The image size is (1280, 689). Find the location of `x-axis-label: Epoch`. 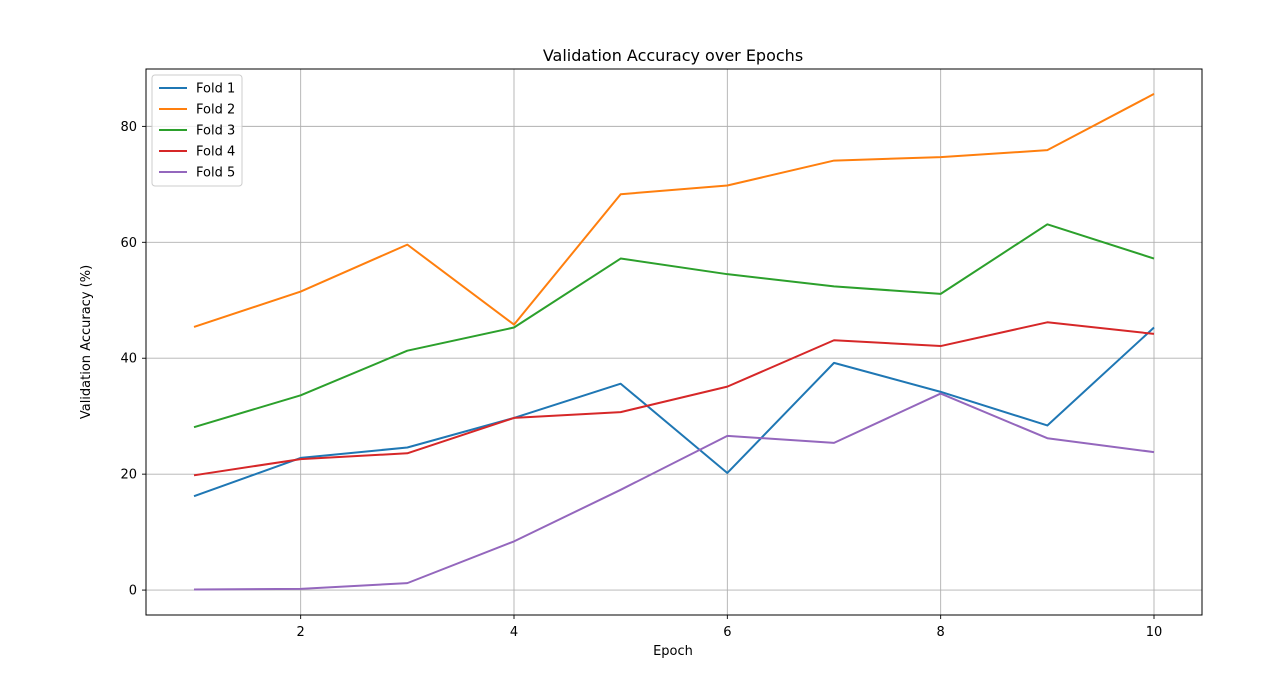

x-axis-label: Epoch is located at coordinates (673, 651).